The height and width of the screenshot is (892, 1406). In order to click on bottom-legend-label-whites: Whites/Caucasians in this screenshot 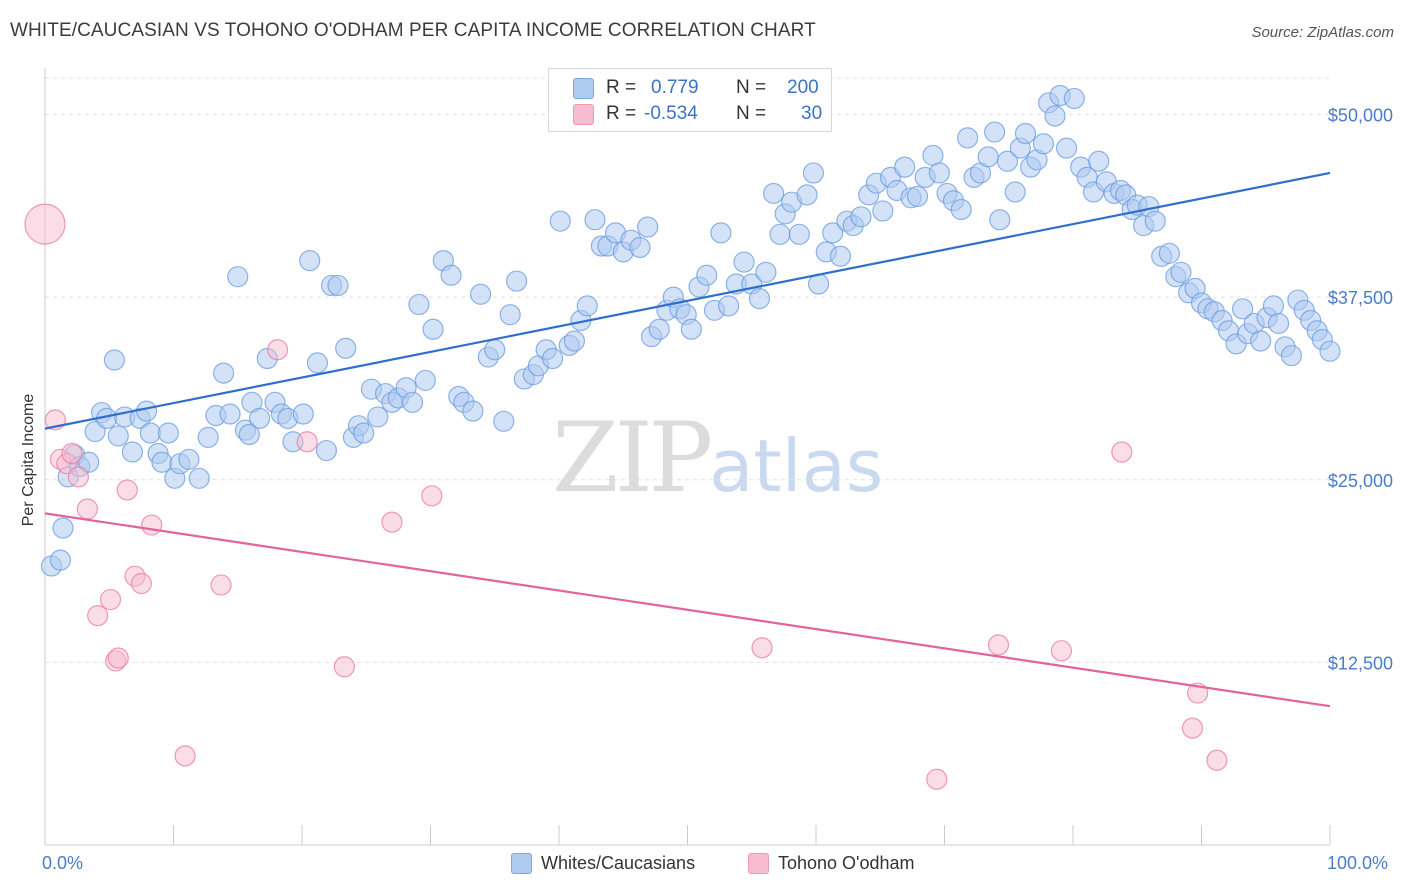, I will do `click(618, 863)`.